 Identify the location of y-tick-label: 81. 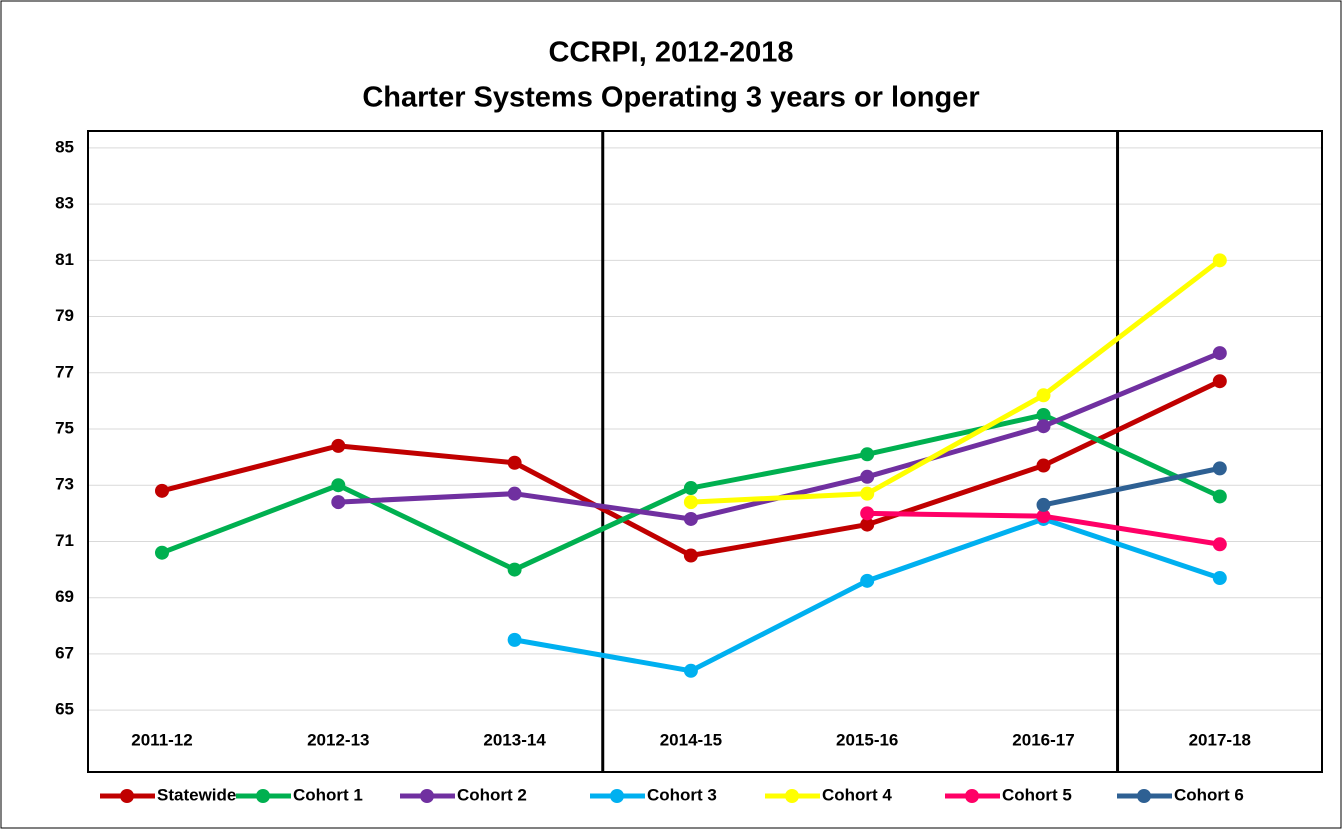
(64, 259).